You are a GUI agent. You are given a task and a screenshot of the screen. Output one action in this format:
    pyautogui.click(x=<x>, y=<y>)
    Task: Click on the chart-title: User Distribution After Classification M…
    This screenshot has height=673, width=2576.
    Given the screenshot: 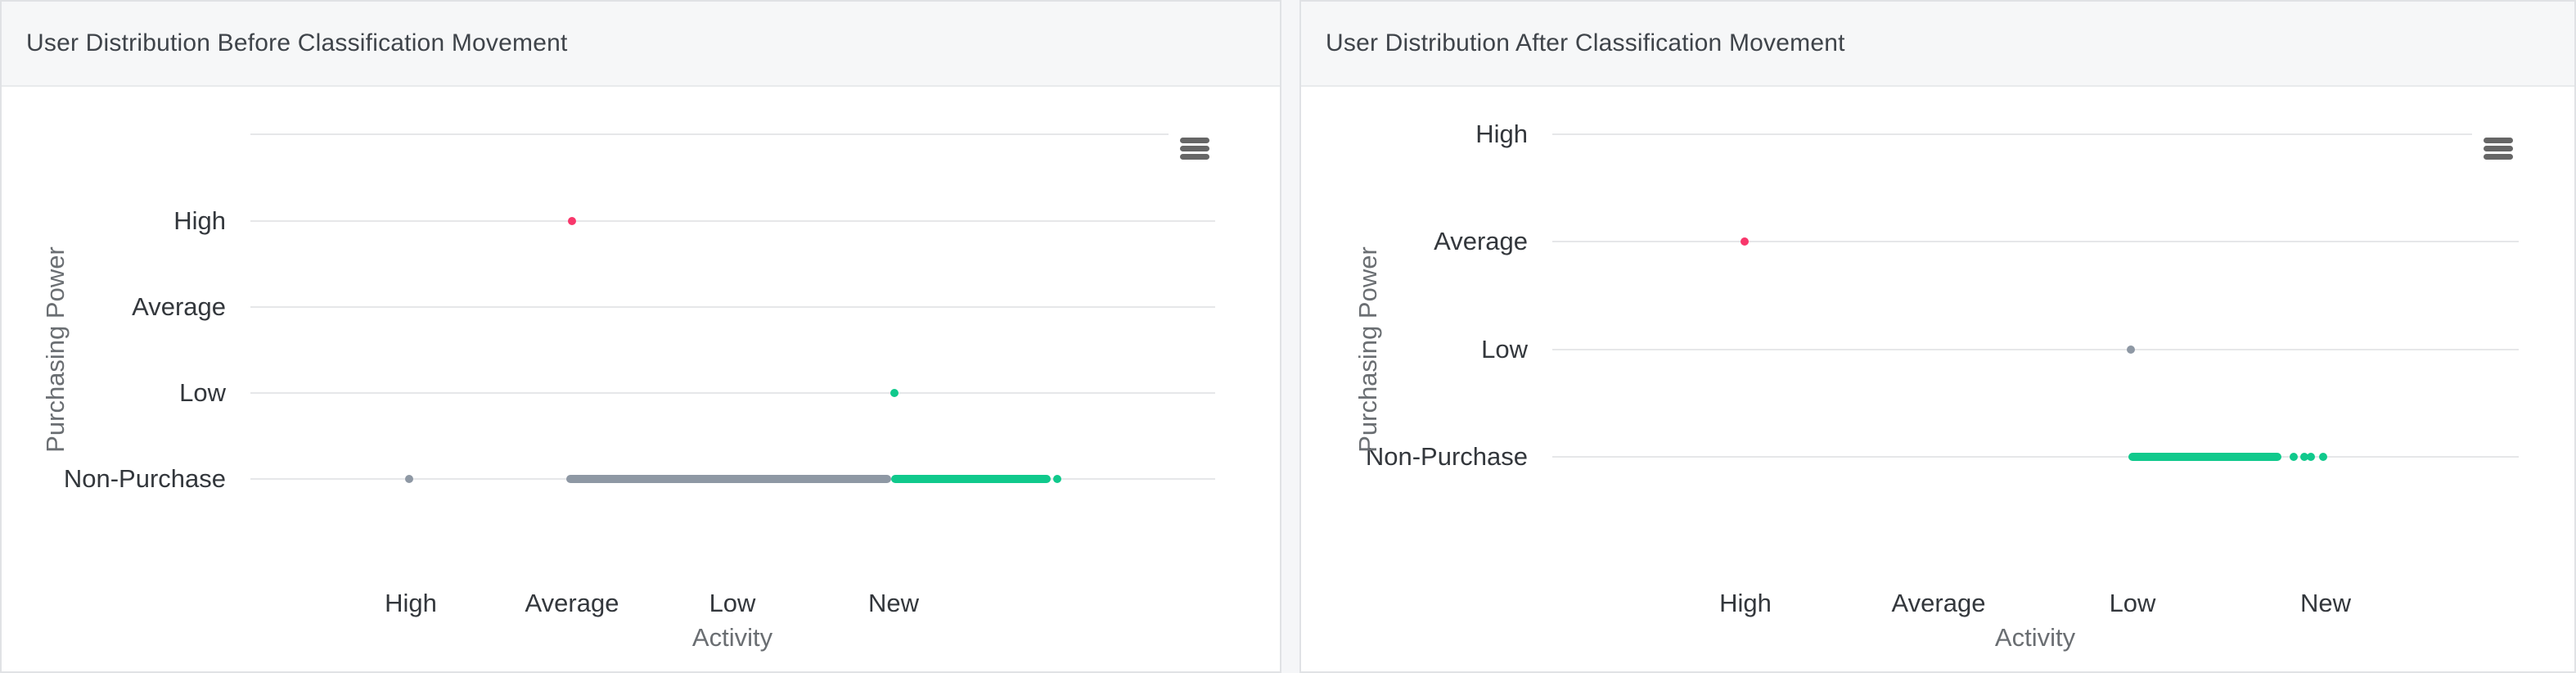 What is the action you would take?
    pyautogui.click(x=1586, y=43)
    